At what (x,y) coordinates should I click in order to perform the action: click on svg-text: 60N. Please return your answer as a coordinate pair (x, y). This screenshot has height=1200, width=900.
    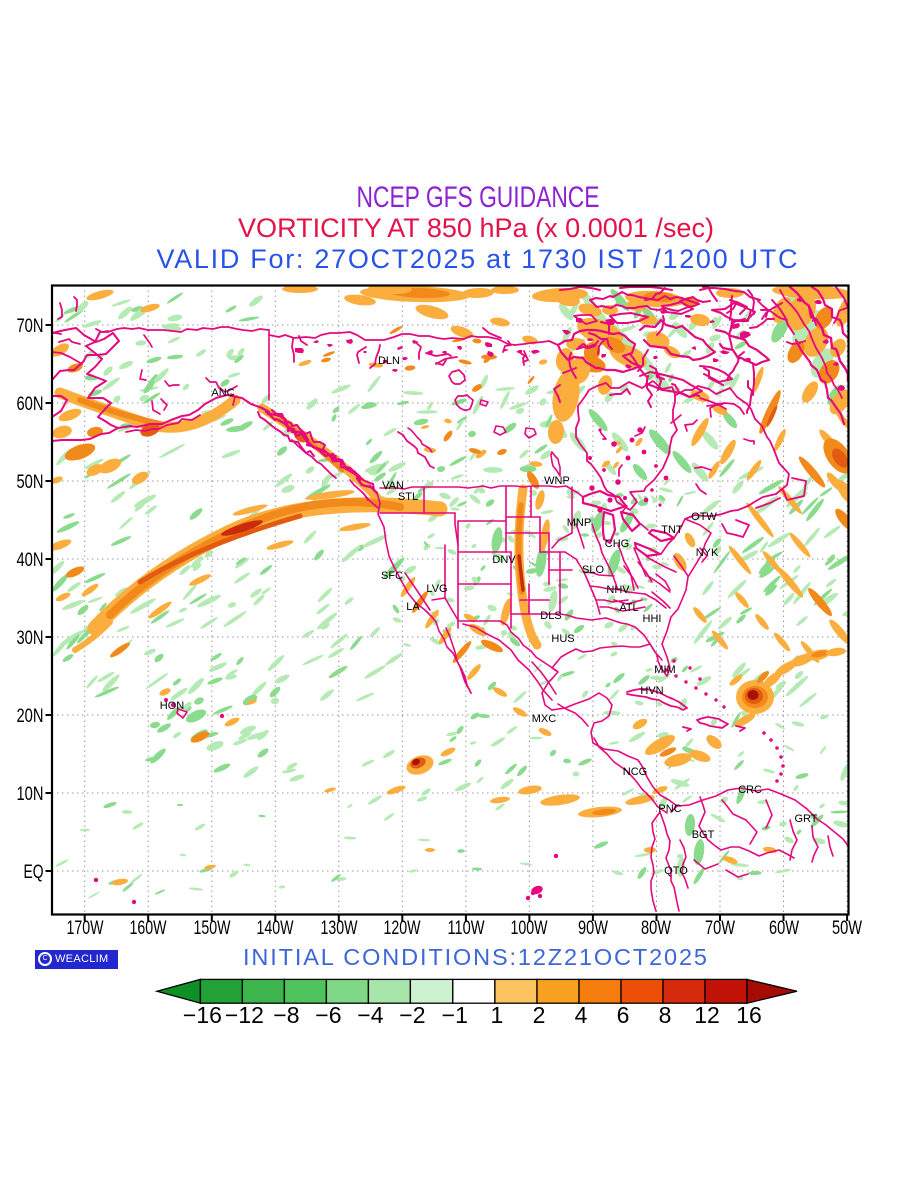
    Looking at the image, I should click on (30, 404).